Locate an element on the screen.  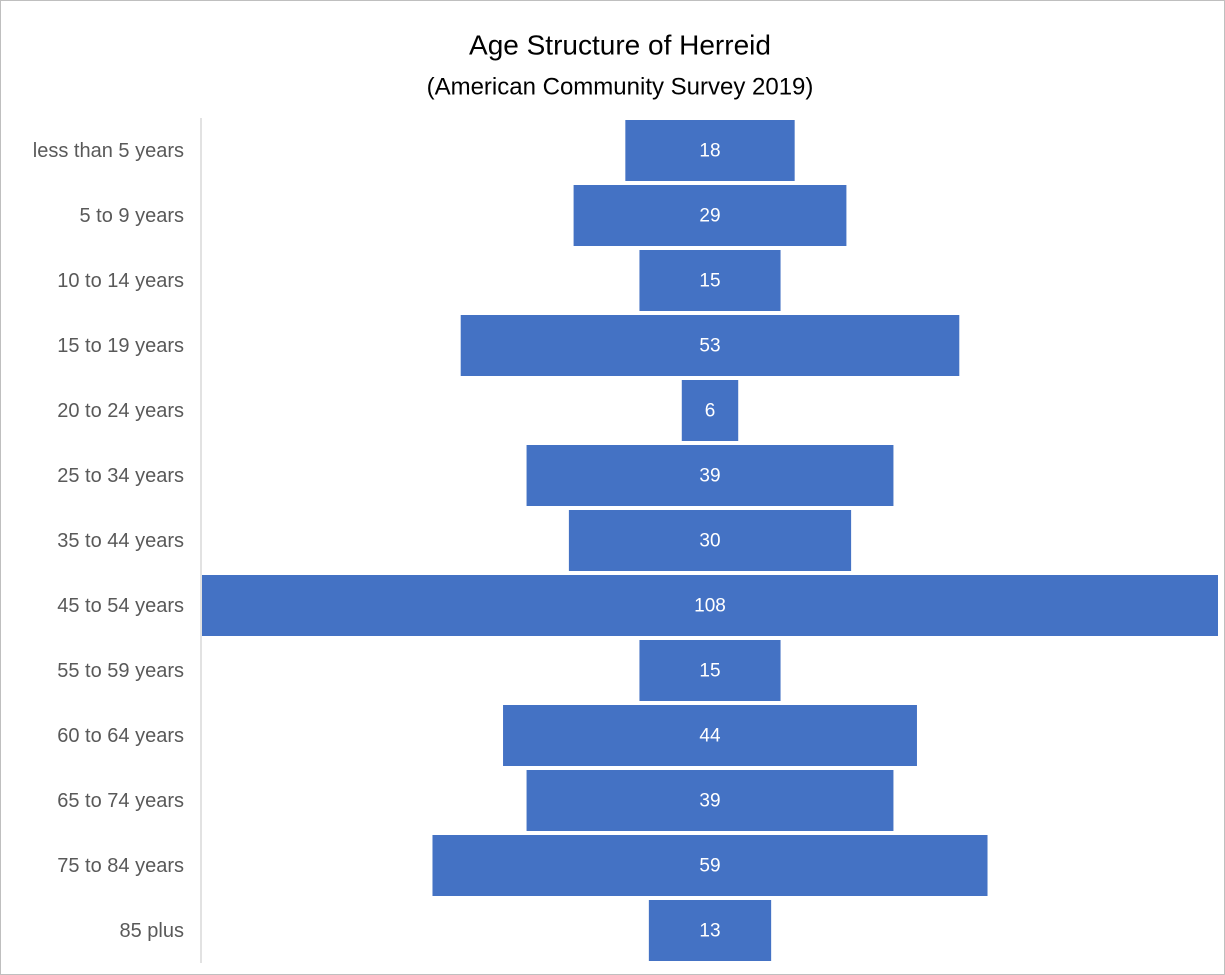
category-label: 35 to 44 years is located at coordinates (120, 541).